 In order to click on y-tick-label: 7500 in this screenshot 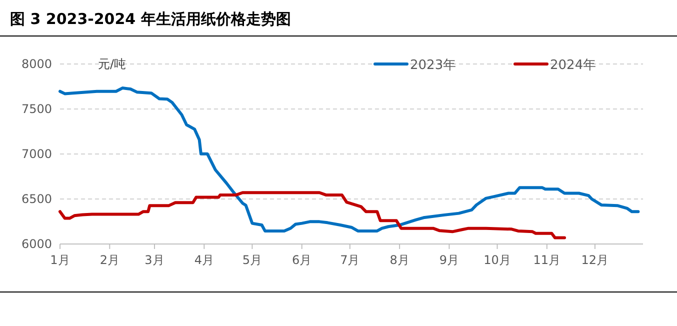, I will do `click(36, 109)`.